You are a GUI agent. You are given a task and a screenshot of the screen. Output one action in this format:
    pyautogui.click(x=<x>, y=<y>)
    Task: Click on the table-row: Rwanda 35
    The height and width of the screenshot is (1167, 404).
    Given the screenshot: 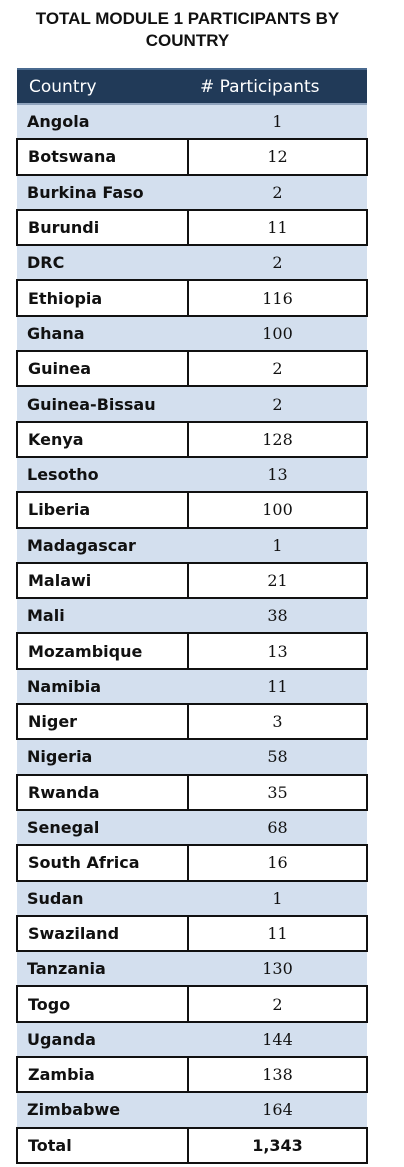 What is the action you would take?
    pyautogui.click(x=192, y=792)
    